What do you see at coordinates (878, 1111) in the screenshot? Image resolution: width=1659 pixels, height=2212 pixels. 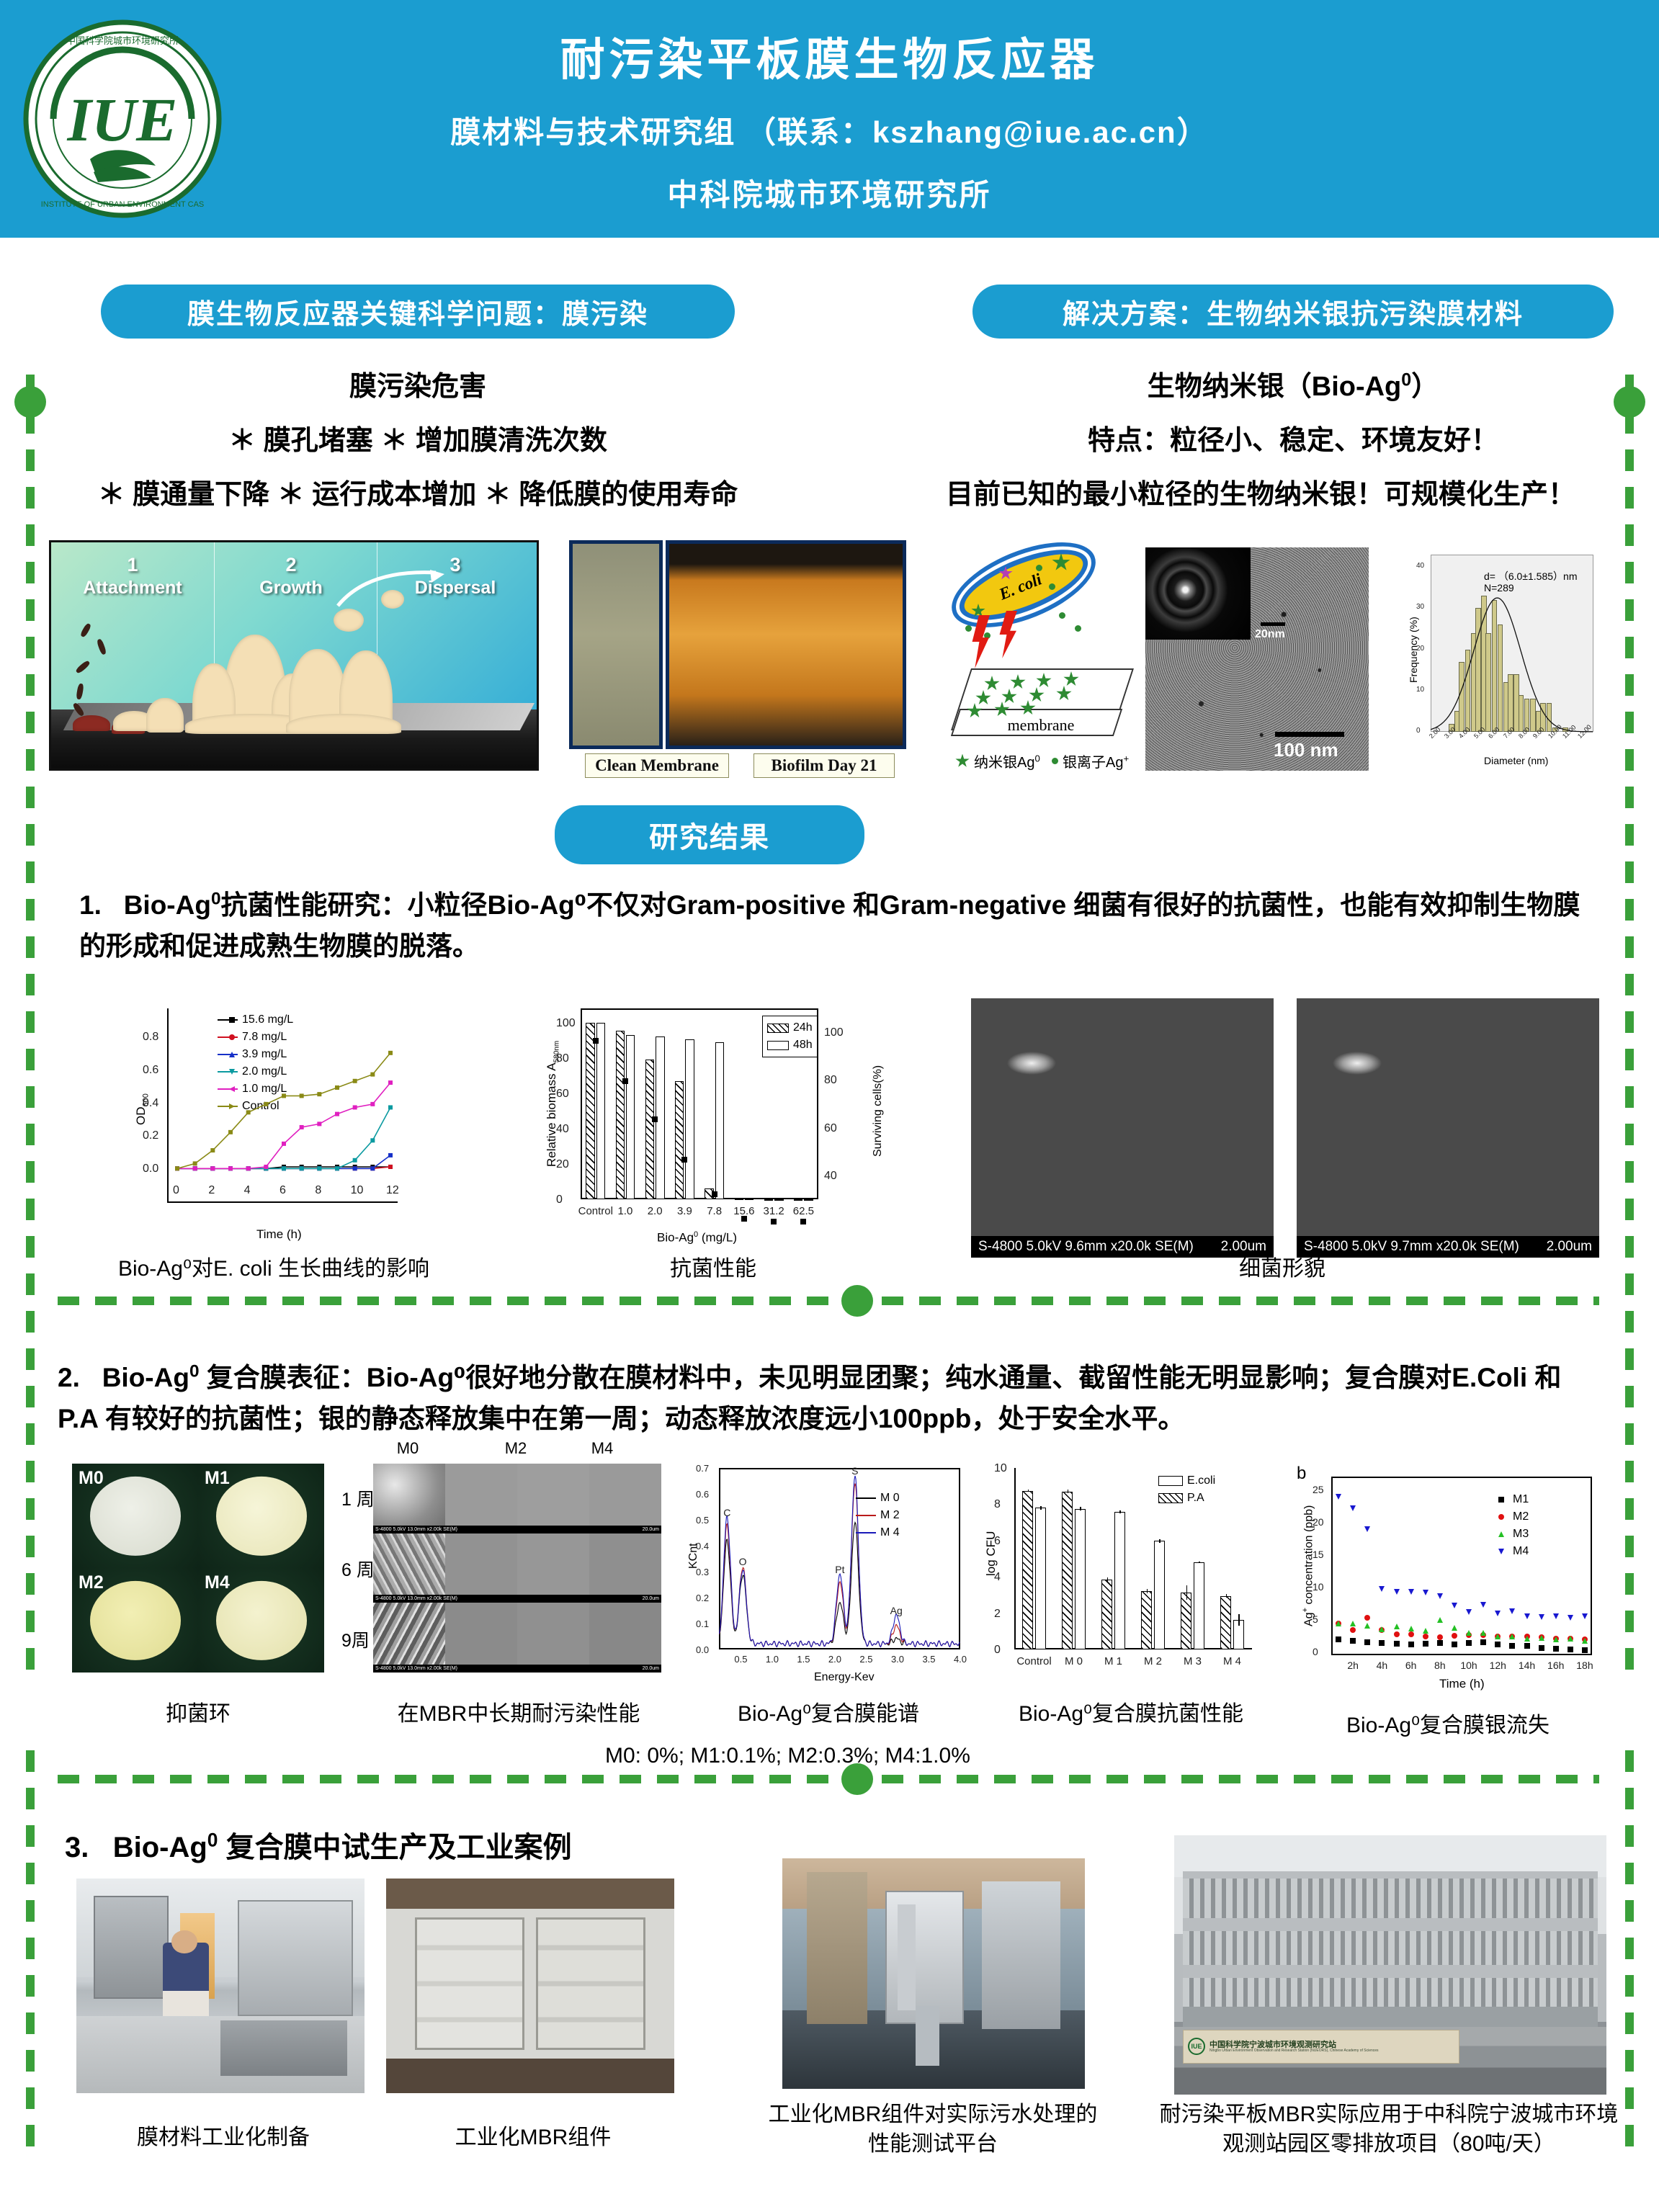 I see `biomass-ylabel-right: Surviving cells(%)` at bounding box center [878, 1111].